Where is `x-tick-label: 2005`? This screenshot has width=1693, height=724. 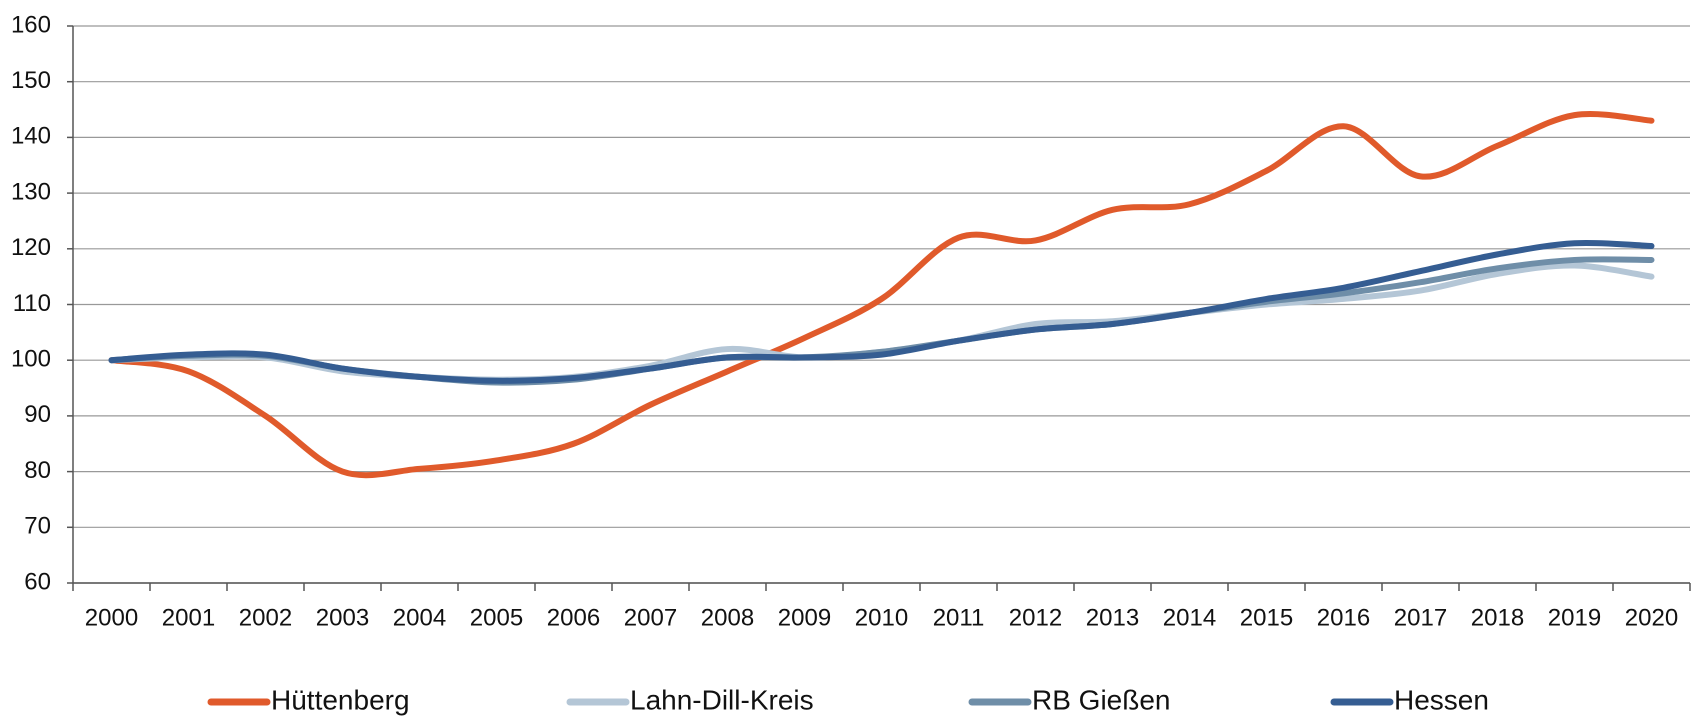
x-tick-label: 2005 is located at coordinates (496, 617).